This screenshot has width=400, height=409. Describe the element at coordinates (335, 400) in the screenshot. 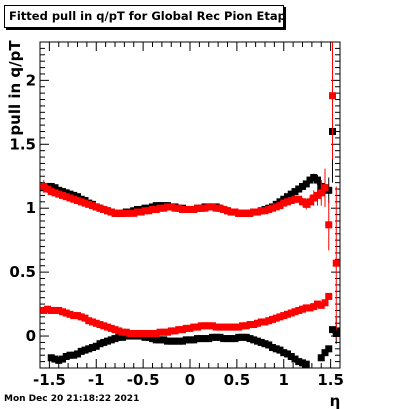

I see `x-axis-label: η` at that location.